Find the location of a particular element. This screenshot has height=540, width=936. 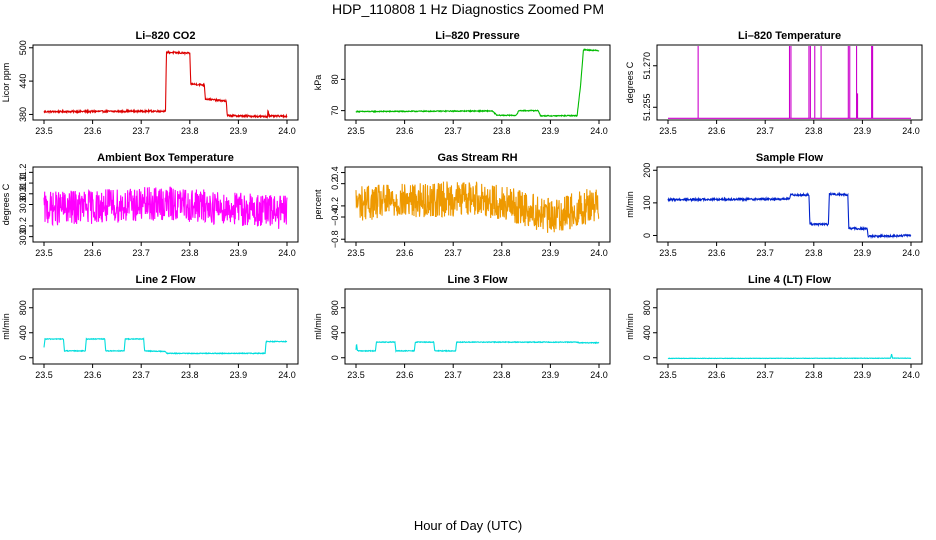

x-axis-label: Hour of Day (UTC) is located at coordinates (468, 525).